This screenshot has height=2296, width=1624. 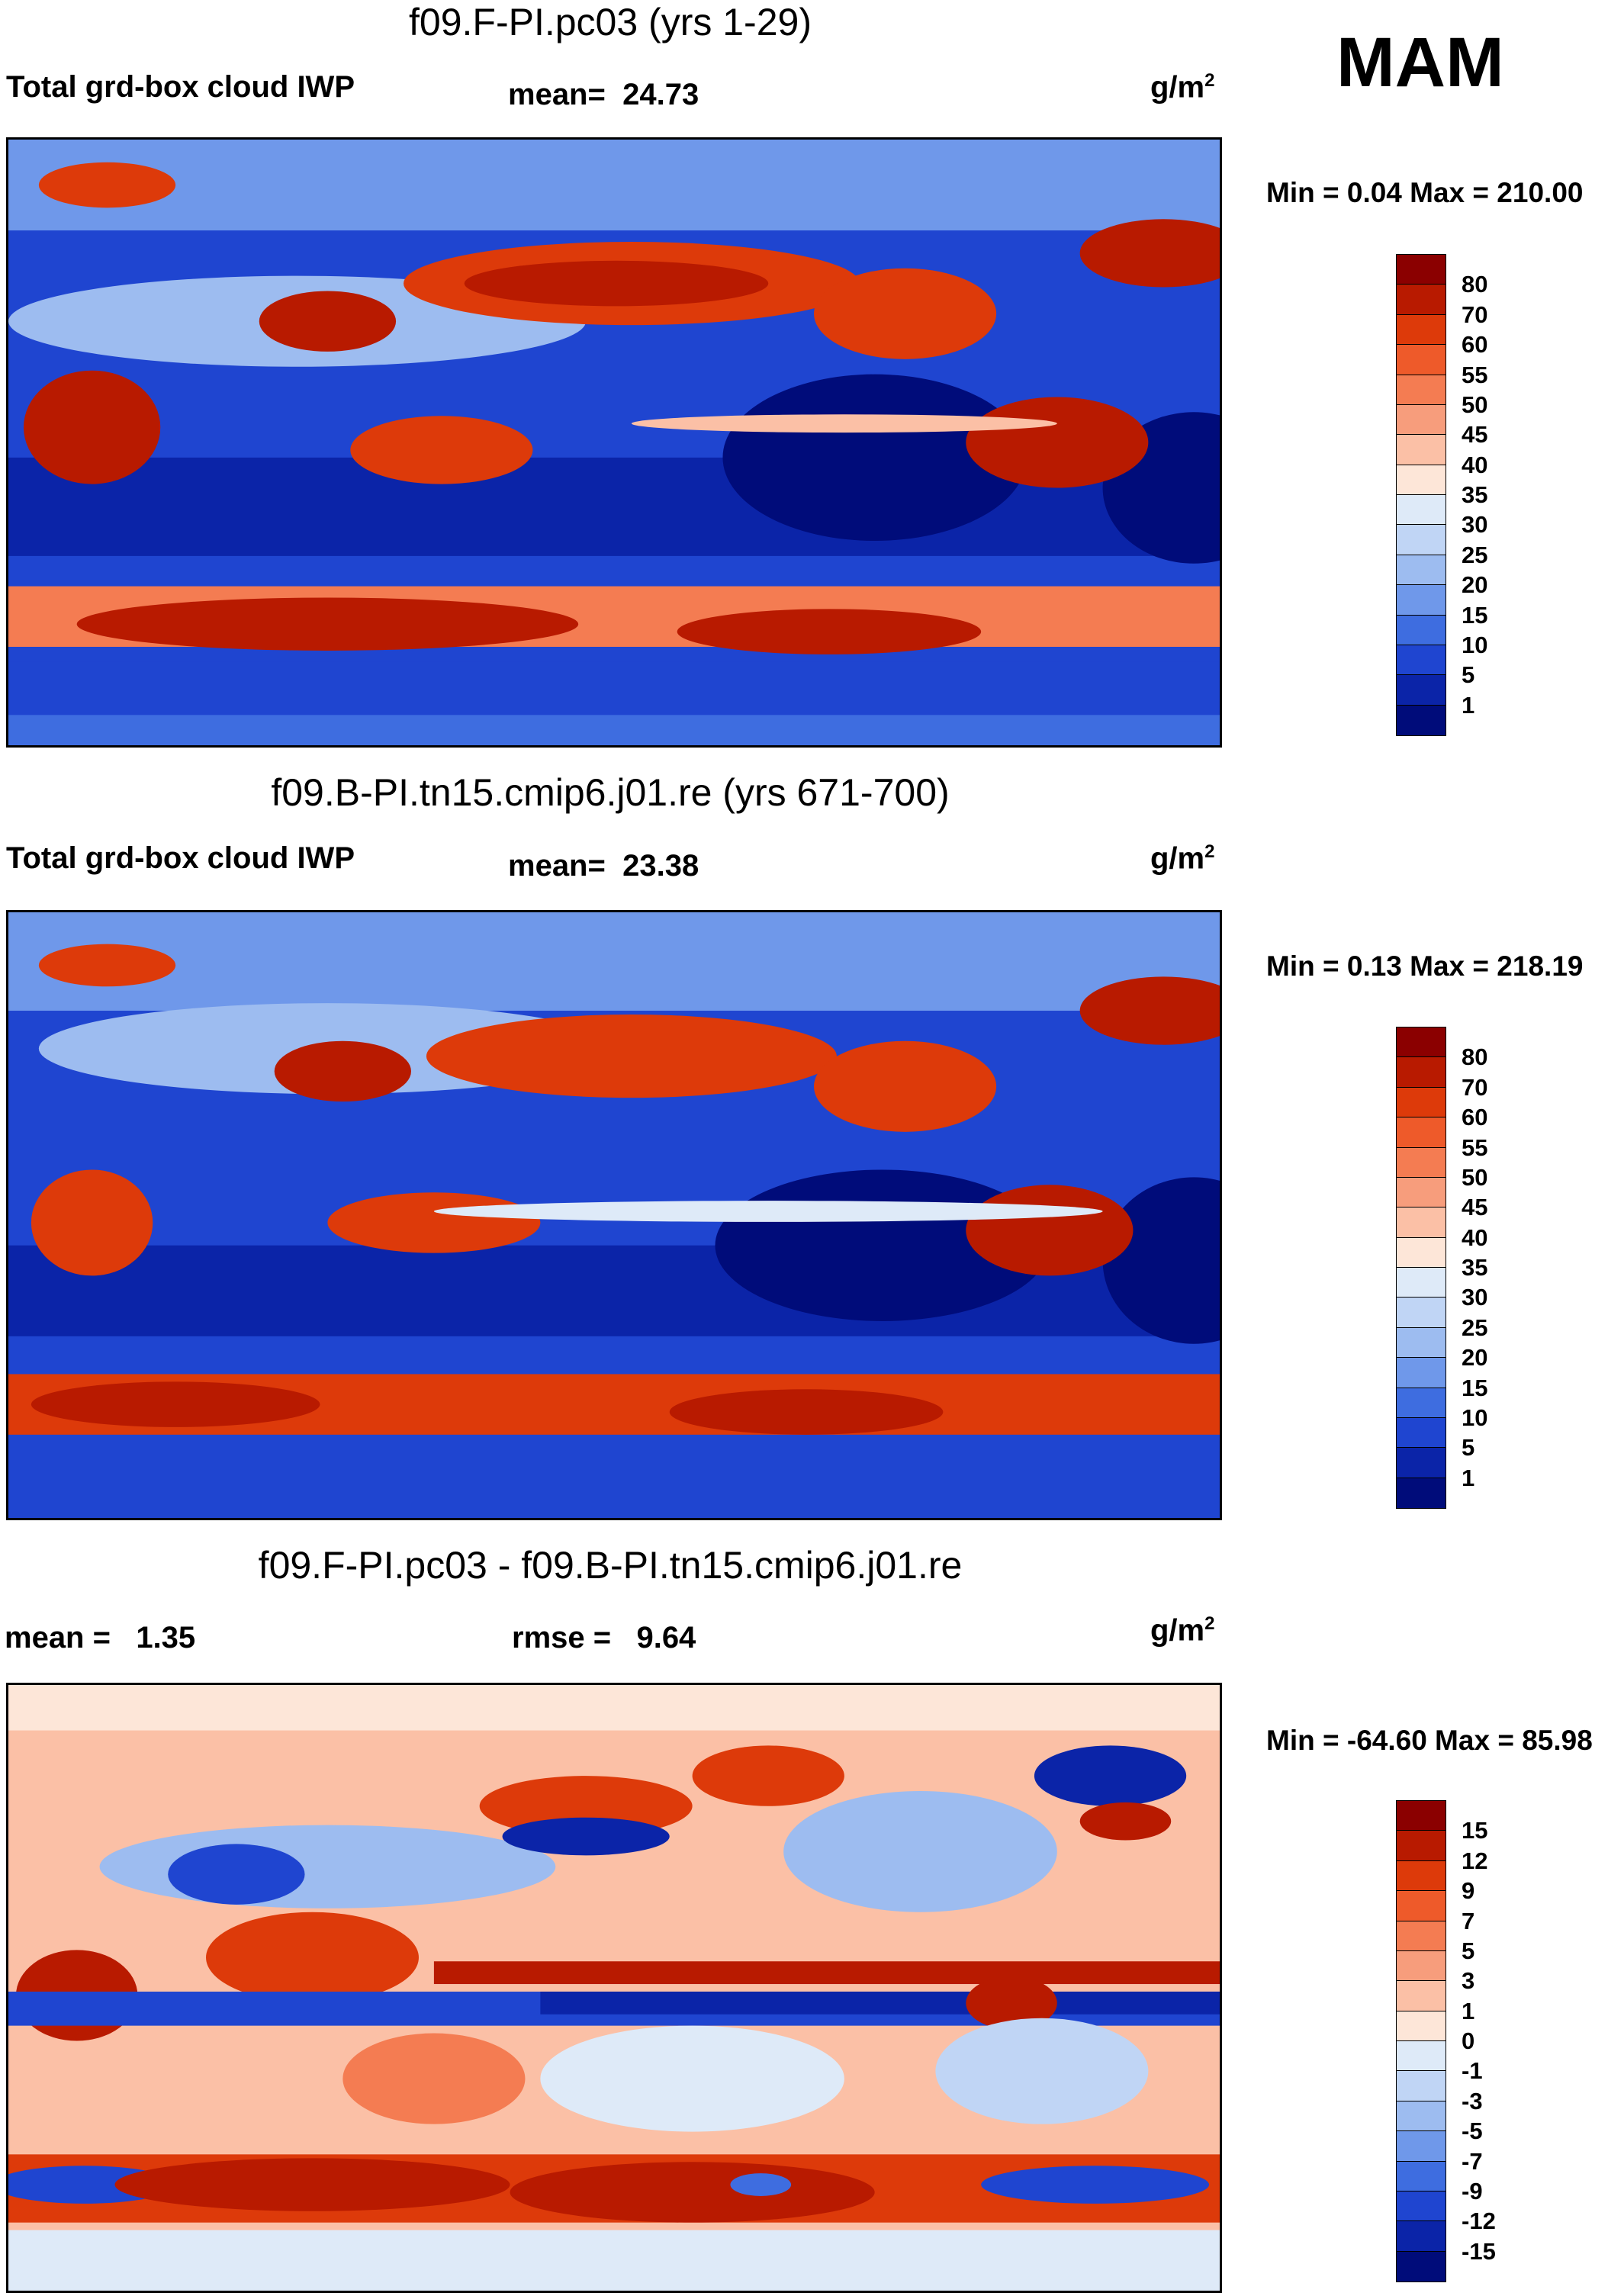 What do you see at coordinates (1468, 2041) in the screenshot?
I see `panel-3-colorbar-label: 0` at bounding box center [1468, 2041].